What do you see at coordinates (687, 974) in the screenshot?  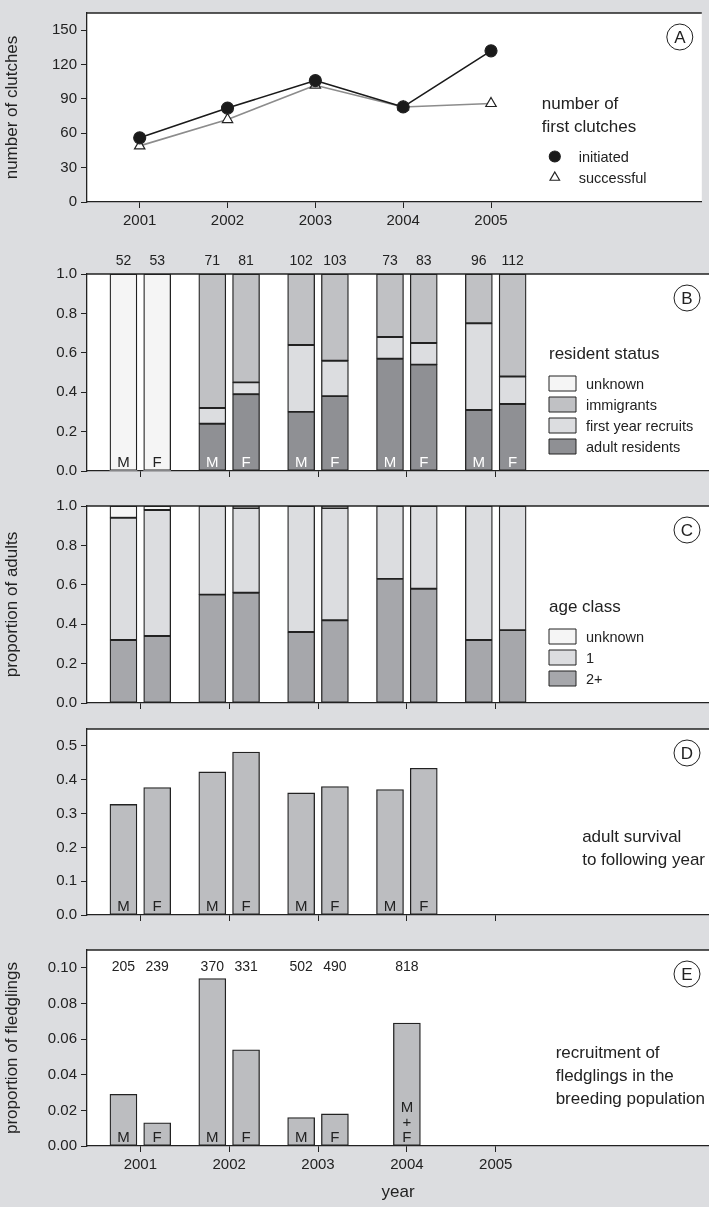 I see `annotation: E` at bounding box center [687, 974].